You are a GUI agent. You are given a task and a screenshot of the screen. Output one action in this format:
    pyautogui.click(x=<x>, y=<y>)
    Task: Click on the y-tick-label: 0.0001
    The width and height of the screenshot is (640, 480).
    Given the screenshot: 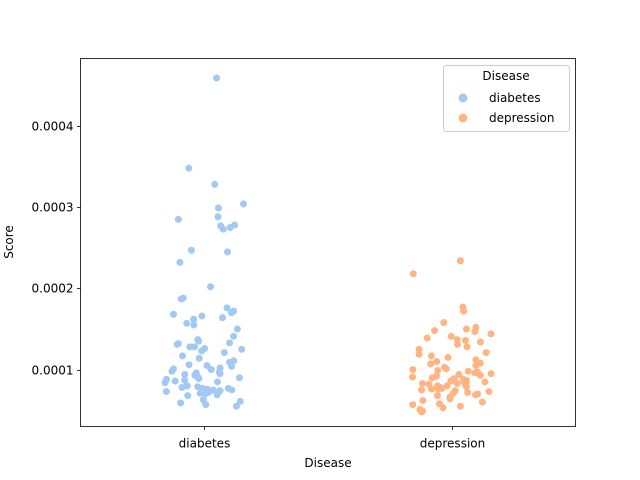 What is the action you would take?
    pyautogui.click(x=53, y=371)
    